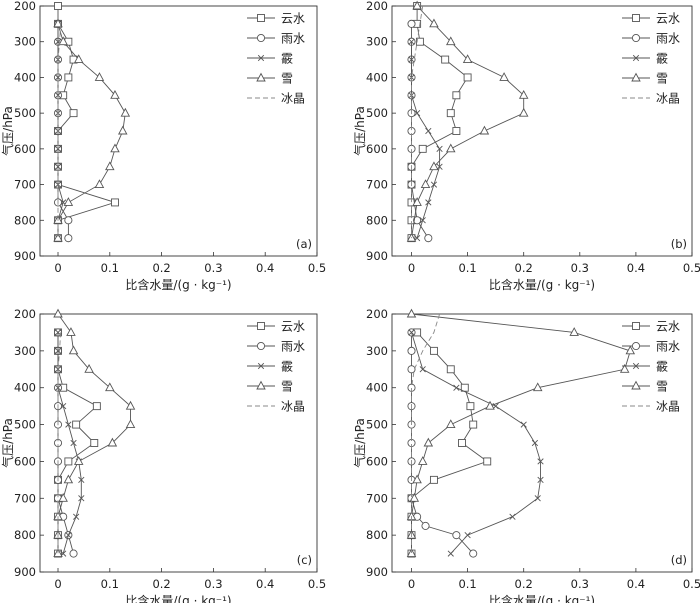 The width and height of the screenshot is (700, 603). What do you see at coordinates (668, 99) in the screenshot?
I see `panel-2-legend-label-5: 冰晶` at bounding box center [668, 99].